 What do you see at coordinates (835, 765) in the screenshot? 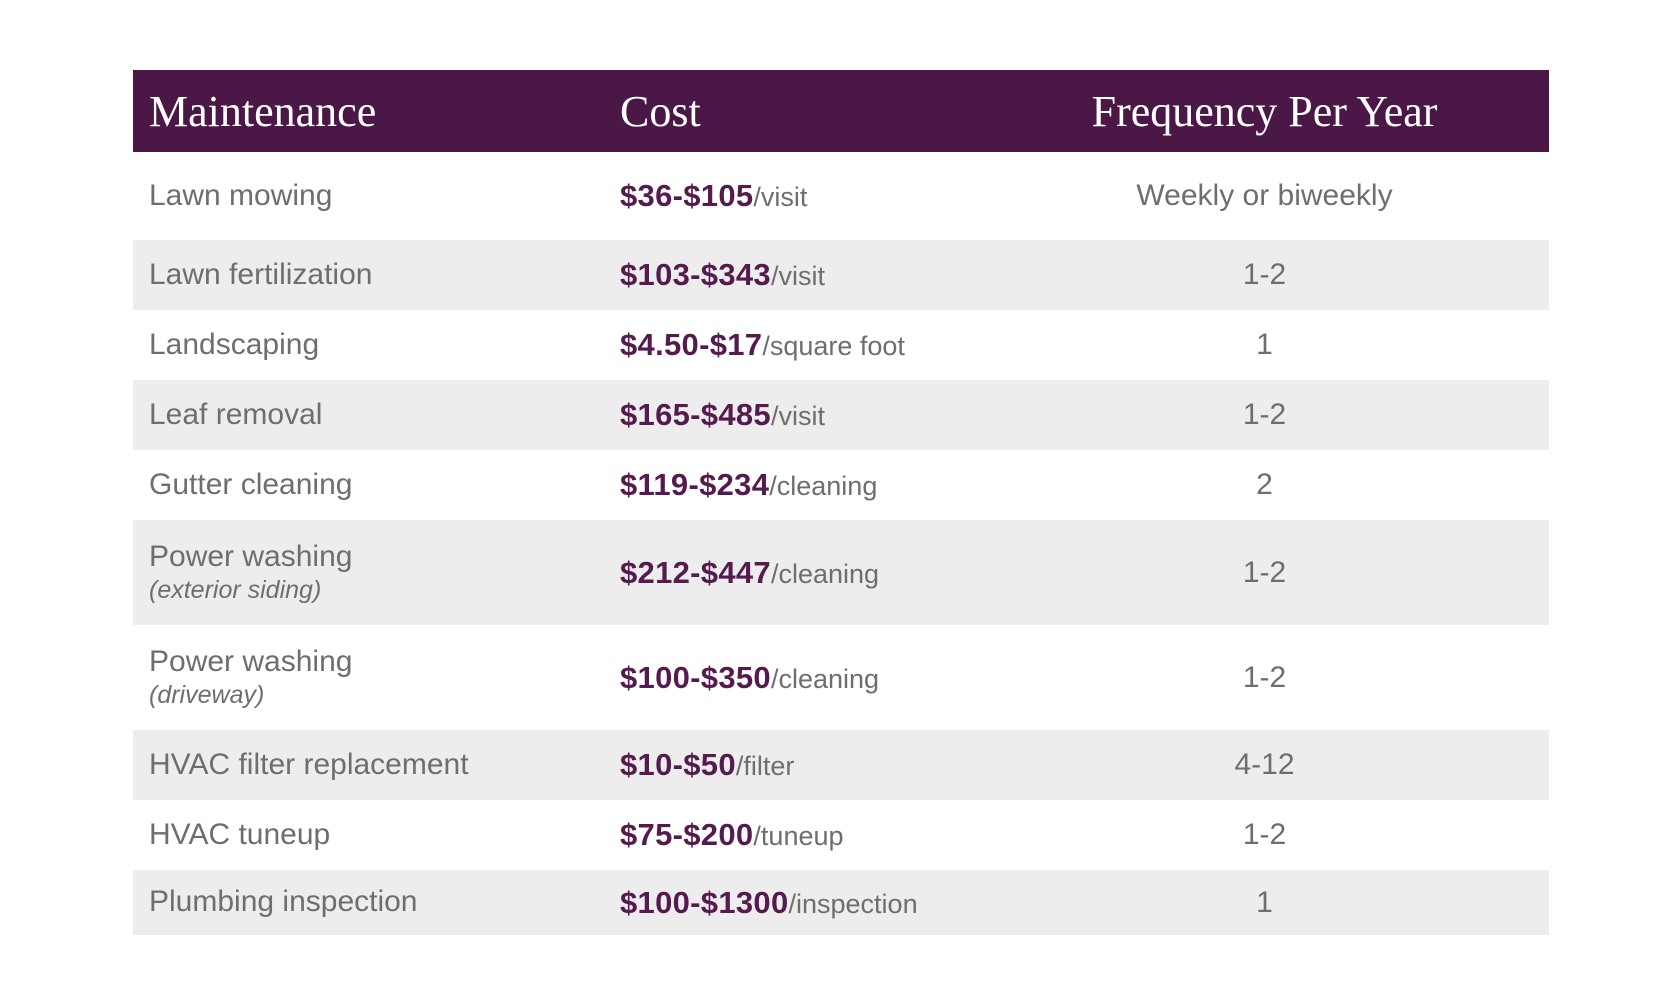
I see `cost-cell: $10-$50/filter` at bounding box center [835, 765].